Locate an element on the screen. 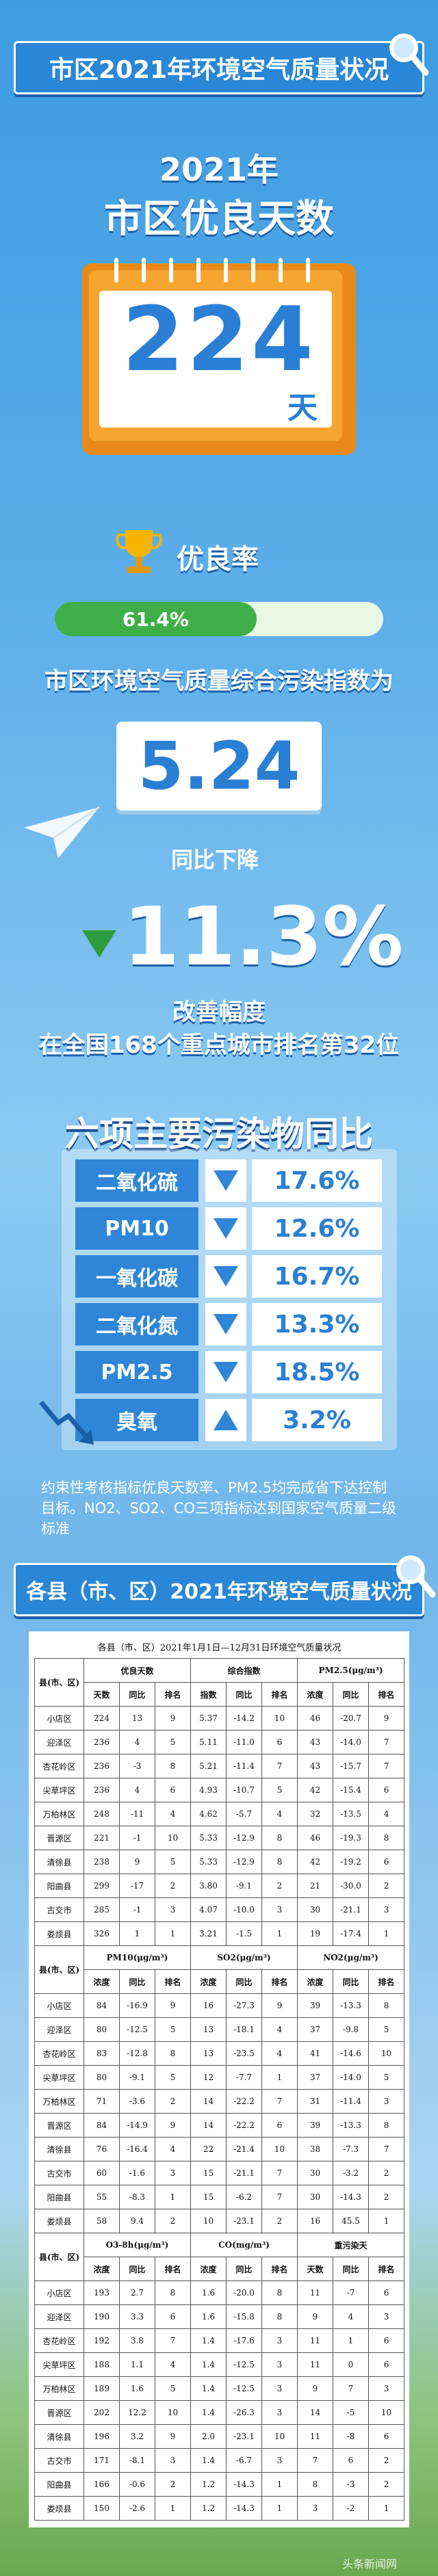 The width and height of the screenshot is (438, 2576). cell: 12.2 is located at coordinates (137, 2412).